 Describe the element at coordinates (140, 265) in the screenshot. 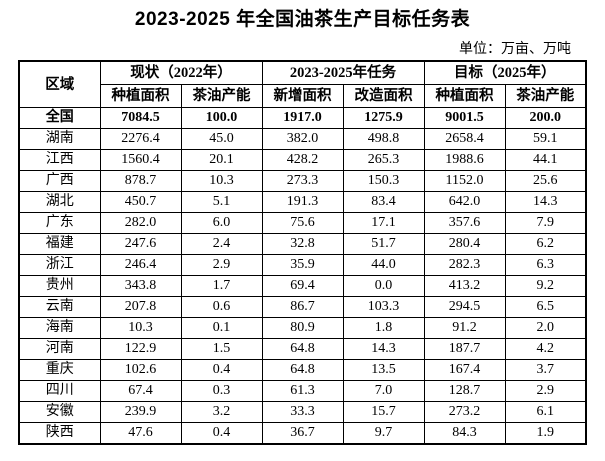

I see `value-cell: 246.4` at that location.